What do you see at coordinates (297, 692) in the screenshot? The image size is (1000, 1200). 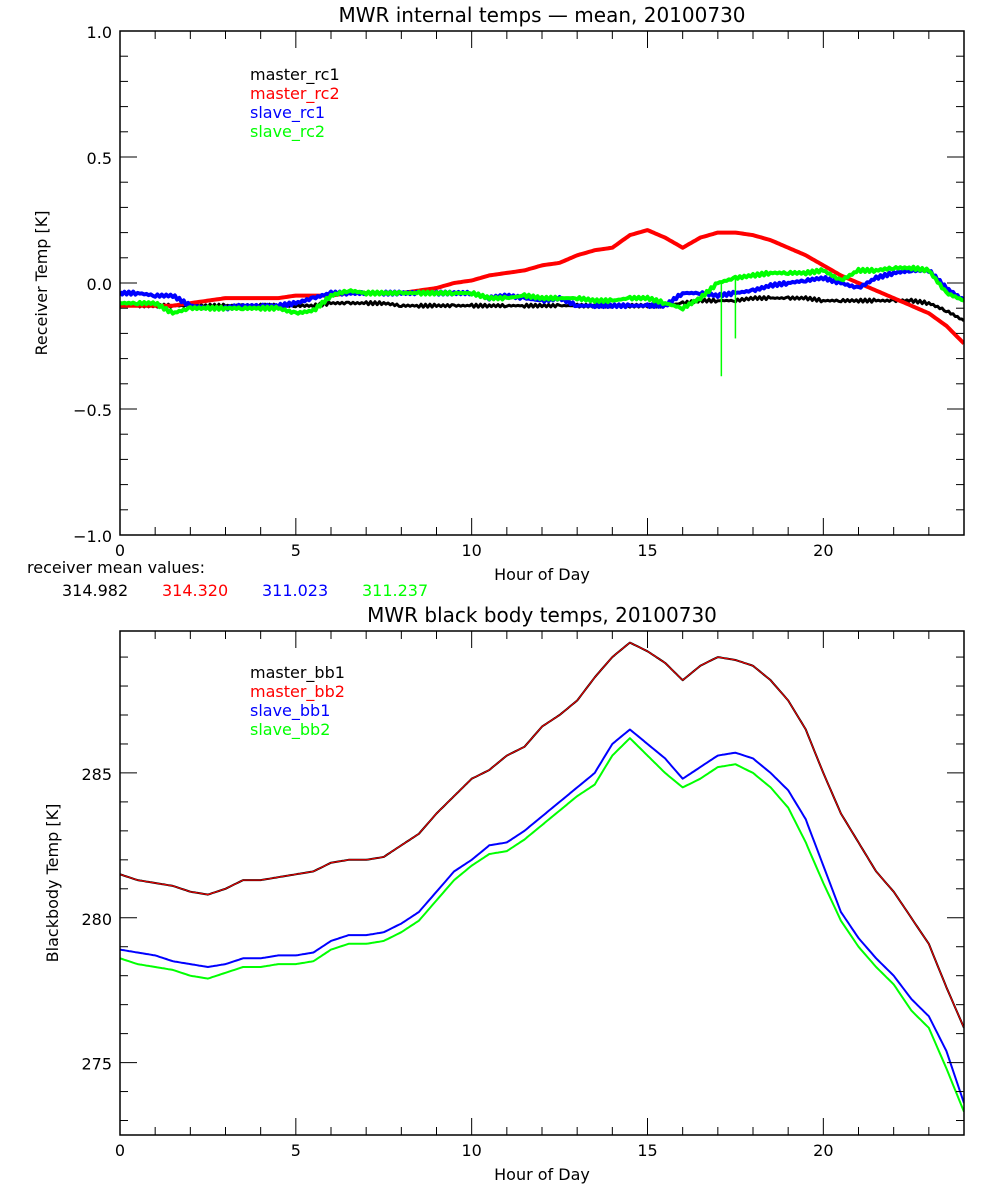 I see `legend-entry-master-bb2: master_bb2` at bounding box center [297, 692].